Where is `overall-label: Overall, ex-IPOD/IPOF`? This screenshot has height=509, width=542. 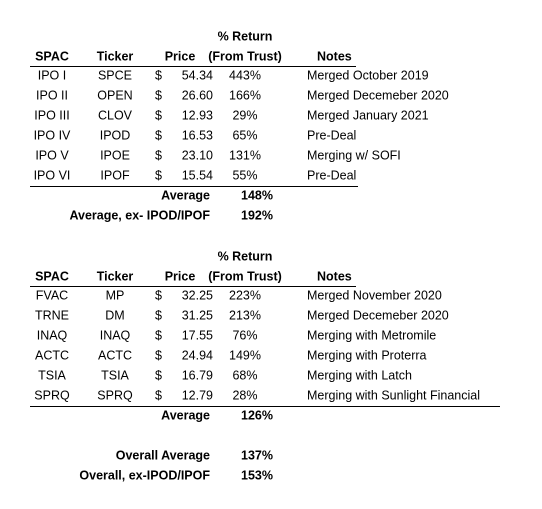
overall-label: Overall, ex-IPOD/IPOF is located at coordinates (144, 475).